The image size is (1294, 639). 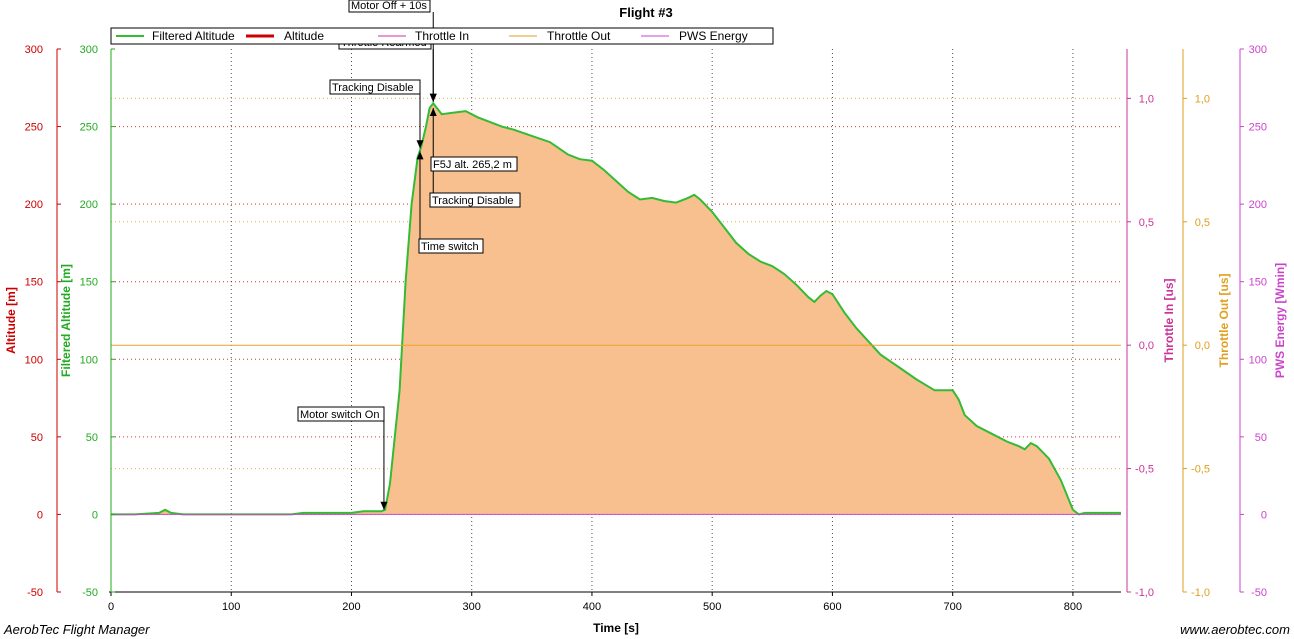 I want to click on y-tick-label-filtered: 0, so click(x=95, y=515).